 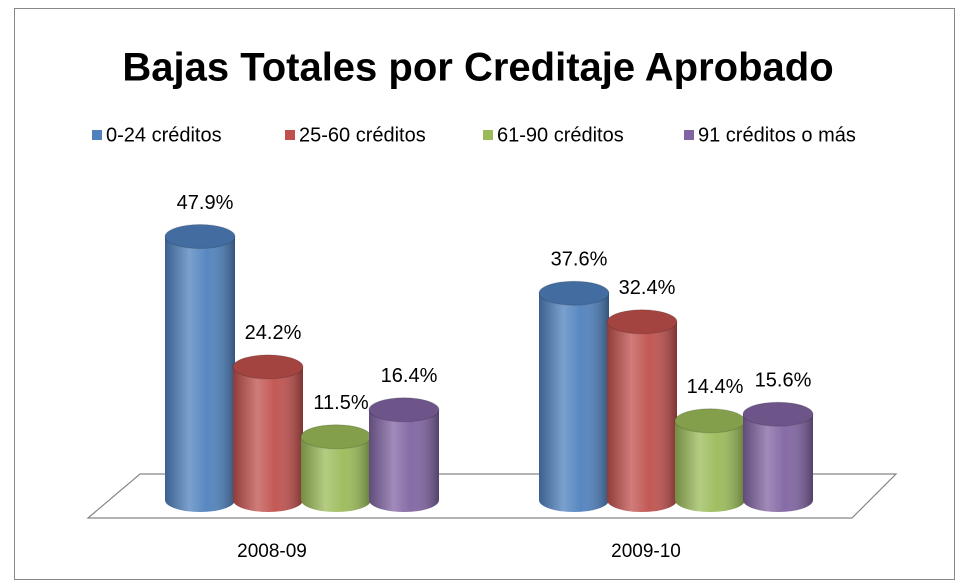 What do you see at coordinates (272, 551) in the screenshot?
I see `x-tick-label: 2008-09` at bounding box center [272, 551].